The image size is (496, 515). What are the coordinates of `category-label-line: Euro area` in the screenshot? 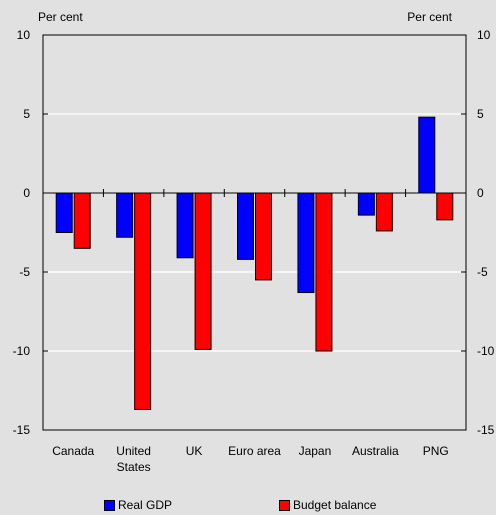 It's located at (254, 451).